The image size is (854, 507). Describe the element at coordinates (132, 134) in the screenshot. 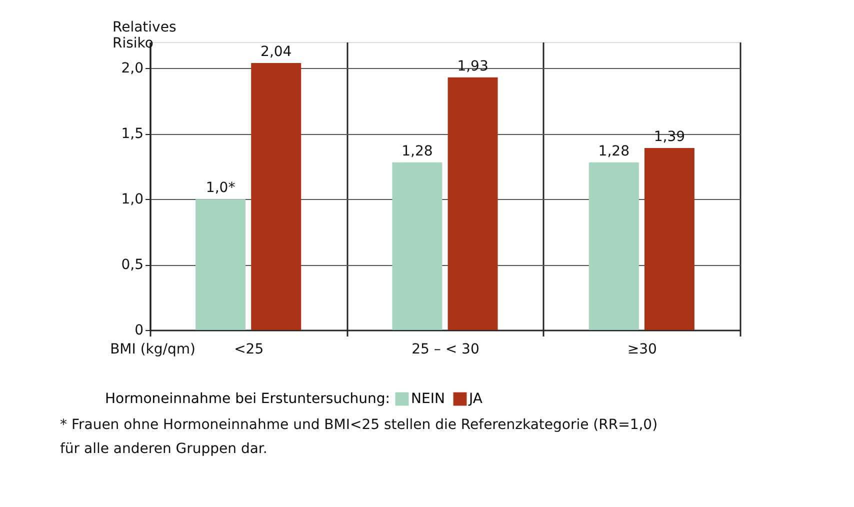

I see `y-tick-label: 1,5` at that location.